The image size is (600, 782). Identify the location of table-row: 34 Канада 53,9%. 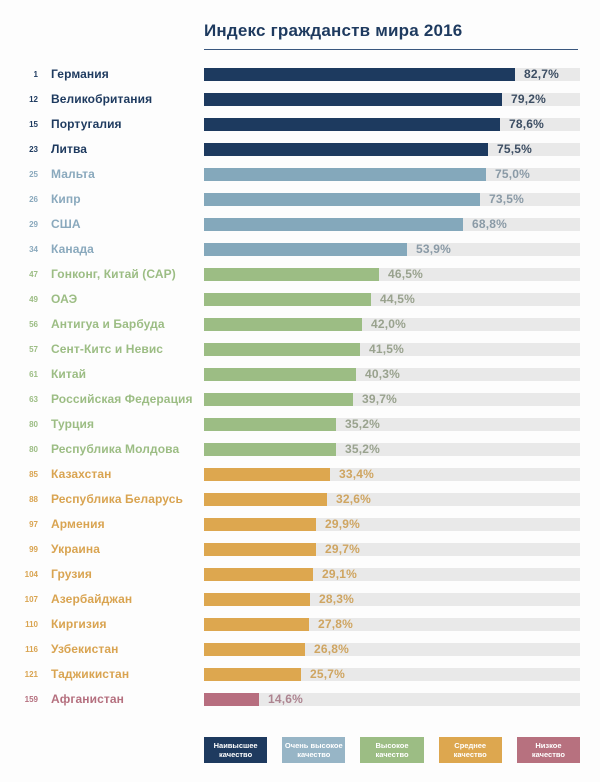
(300, 249).